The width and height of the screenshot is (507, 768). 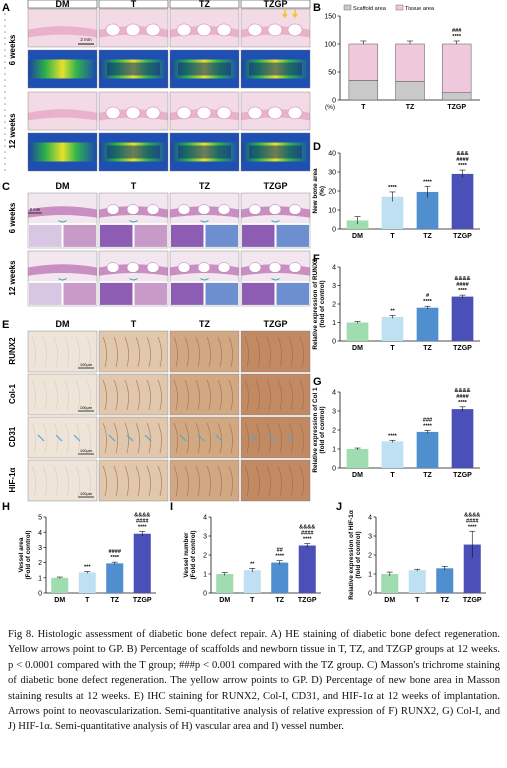 What do you see at coordinates (370, 518) in the screenshot?
I see `y-tick-label: 4` at bounding box center [370, 518].